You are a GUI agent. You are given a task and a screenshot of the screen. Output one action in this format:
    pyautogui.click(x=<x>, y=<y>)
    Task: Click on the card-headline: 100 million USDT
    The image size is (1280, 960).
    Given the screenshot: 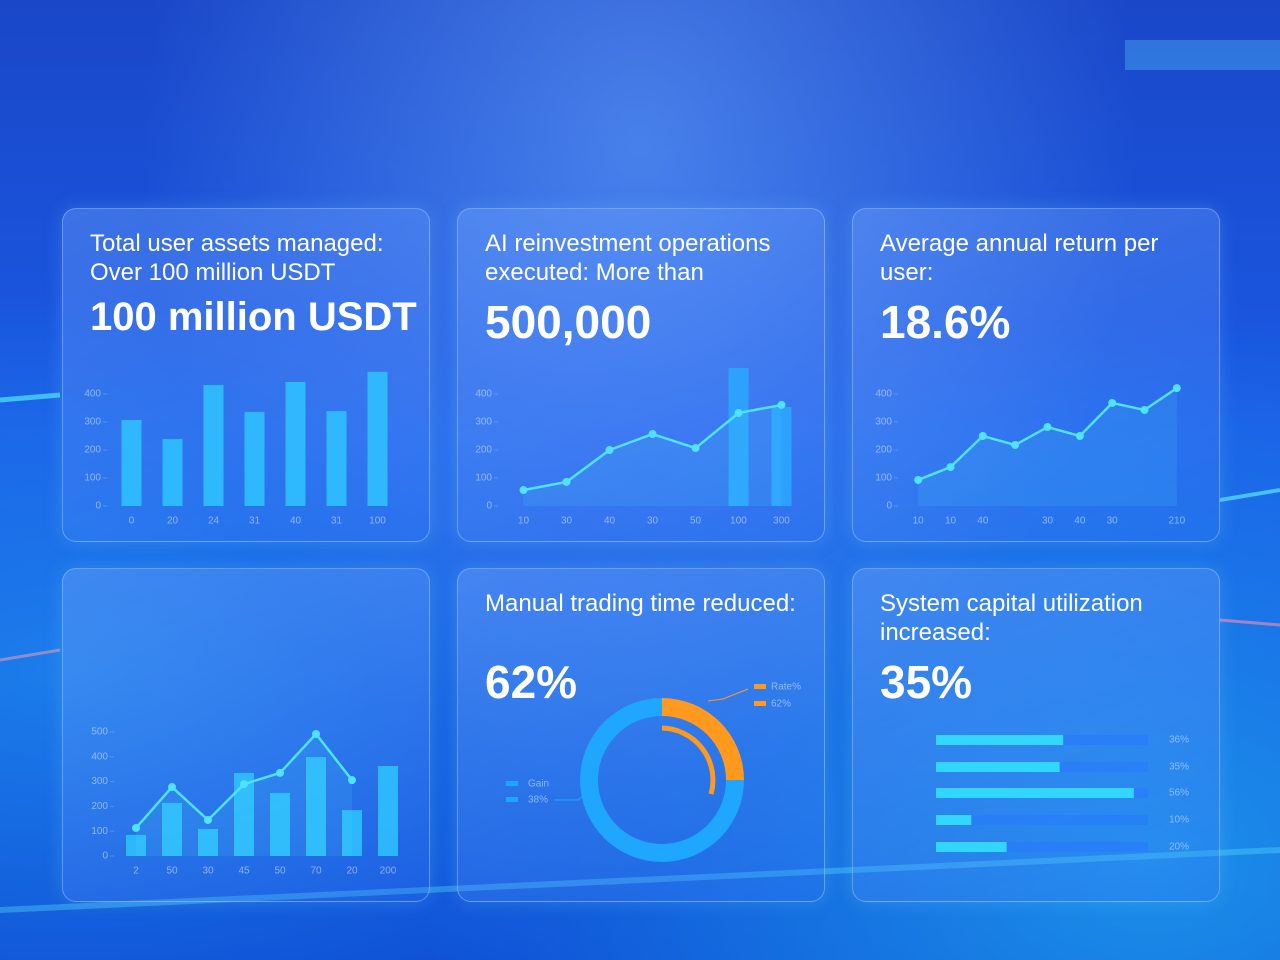 What is the action you would take?
    pyautogui.click(x=253, y=317)
    